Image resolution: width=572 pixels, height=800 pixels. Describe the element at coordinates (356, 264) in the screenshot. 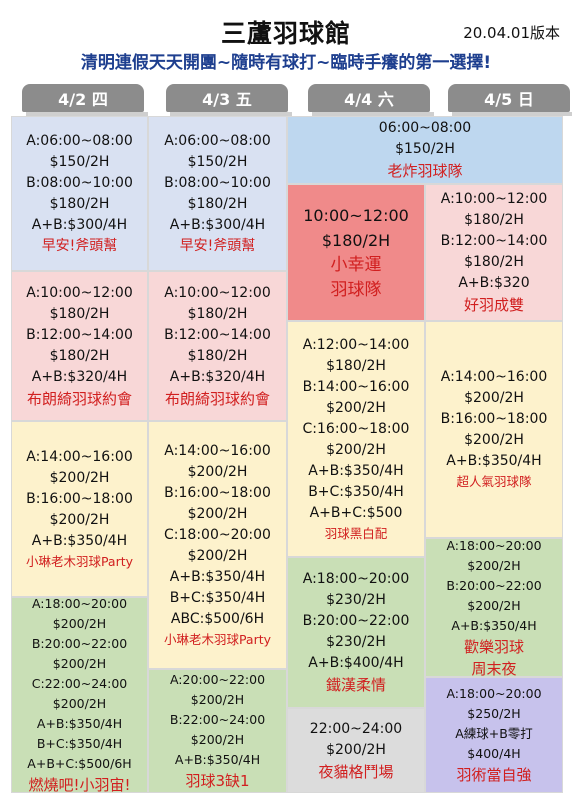

I see `team-name: 小幸運` at that location.